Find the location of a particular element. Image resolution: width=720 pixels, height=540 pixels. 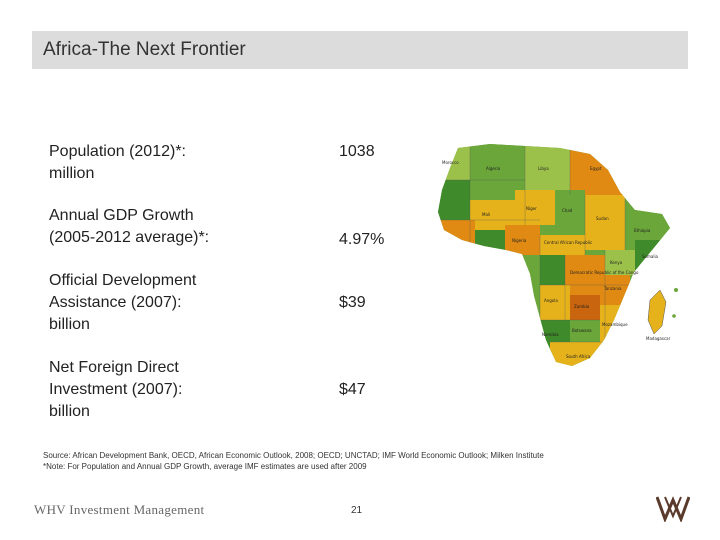

whv-logo-icon is located at coordinates (673, 509).